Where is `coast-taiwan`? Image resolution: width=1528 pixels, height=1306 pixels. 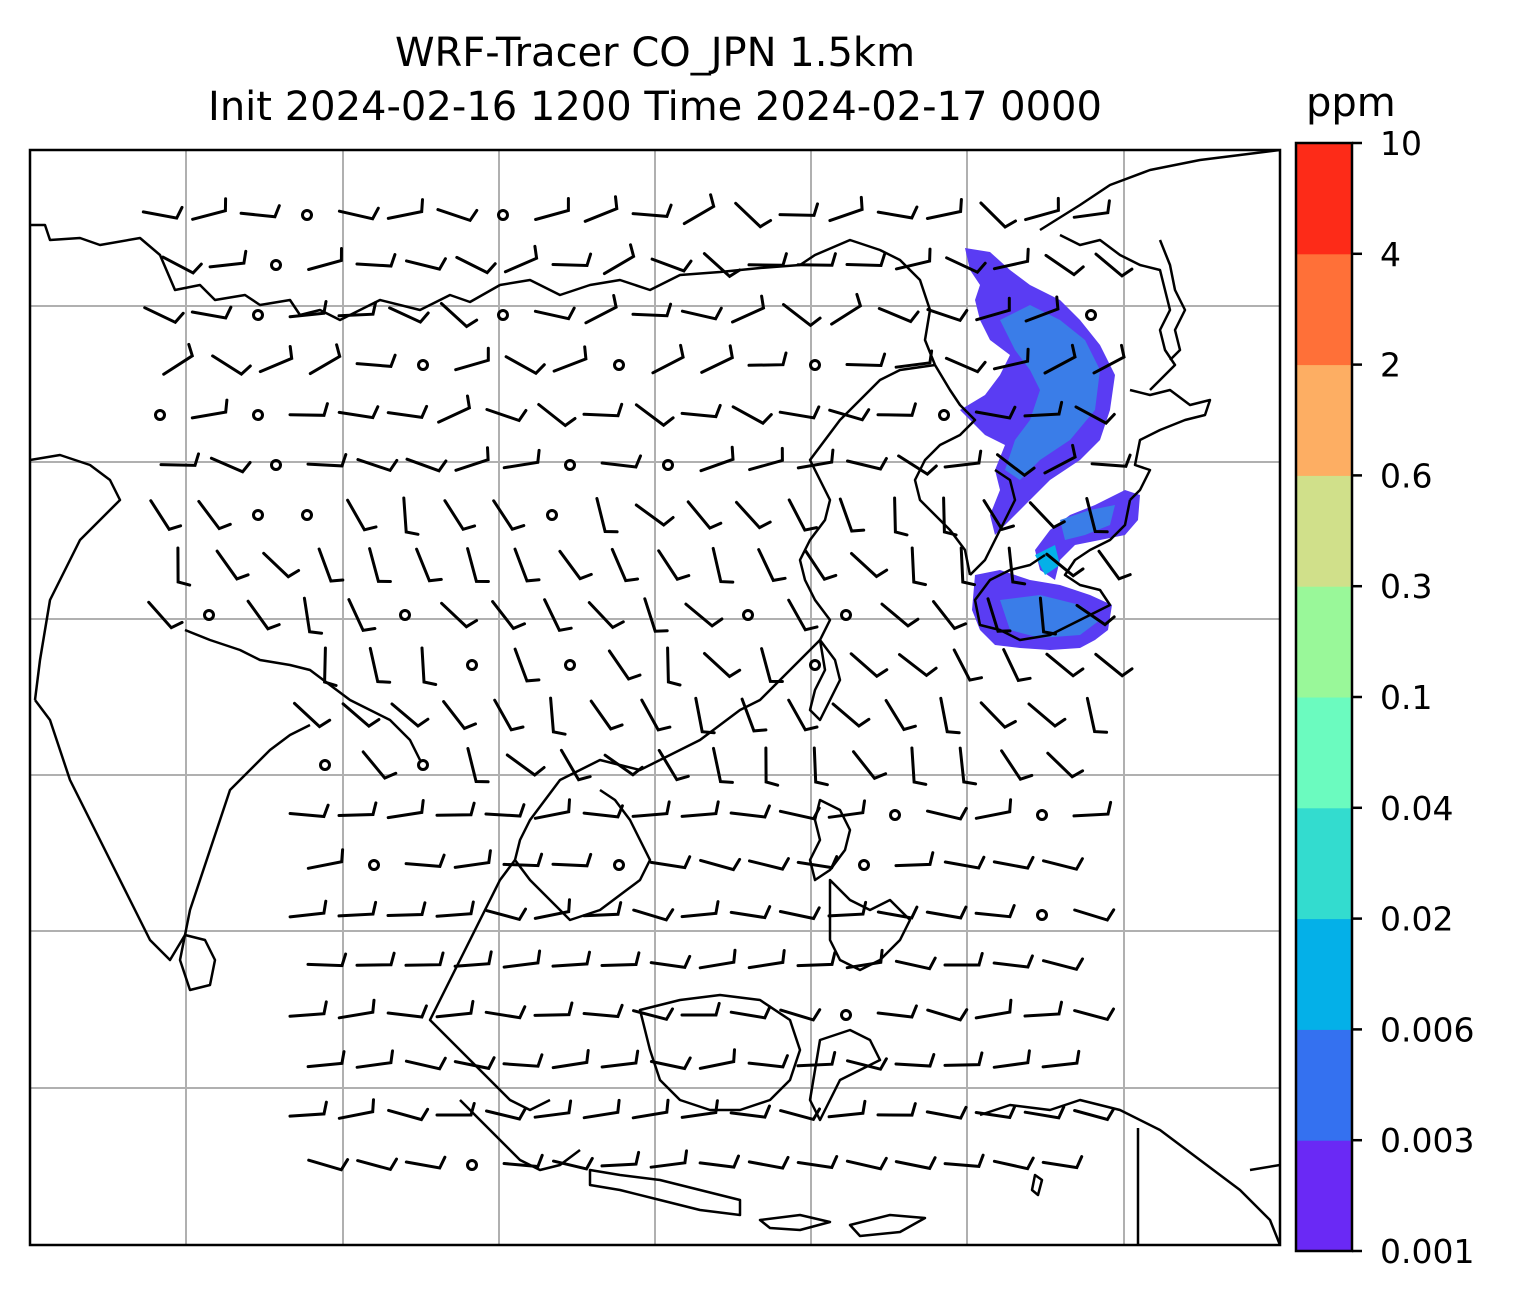
coast-taiwan is located at coordinates (825, 680).